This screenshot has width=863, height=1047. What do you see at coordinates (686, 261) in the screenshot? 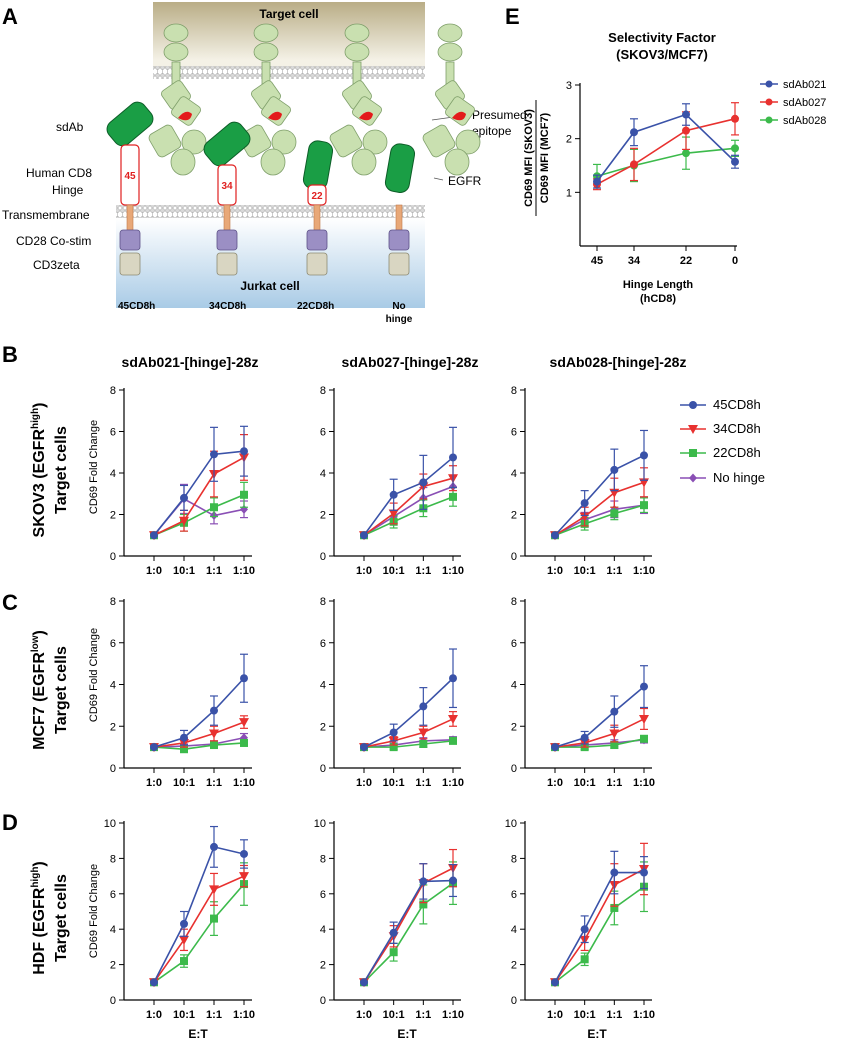
I see `x-tick-label: 22` at bounding box center [686, 261].